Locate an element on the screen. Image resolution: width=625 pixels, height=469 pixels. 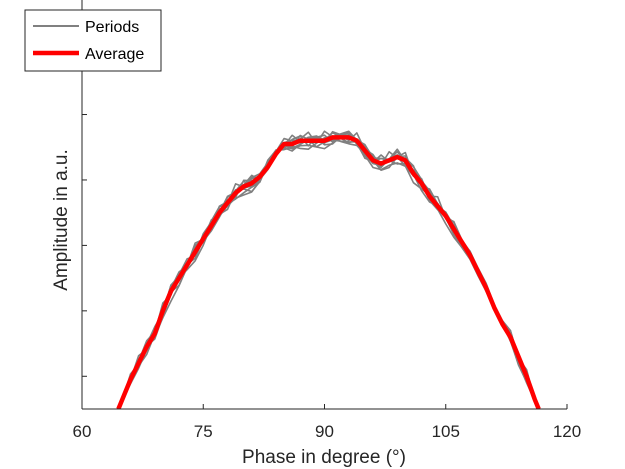
x-ticks: 60 75 90 105 120 is located at coordinates (327, 422).